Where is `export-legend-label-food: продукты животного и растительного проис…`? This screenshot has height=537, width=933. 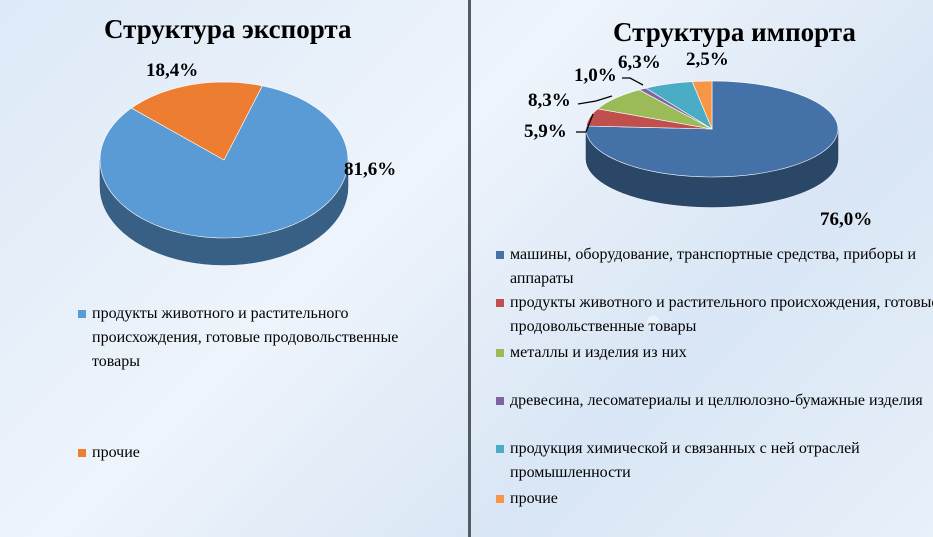
export-legend-label-food: продукты животного и растительного проис… is located at coordinates (245, 337).